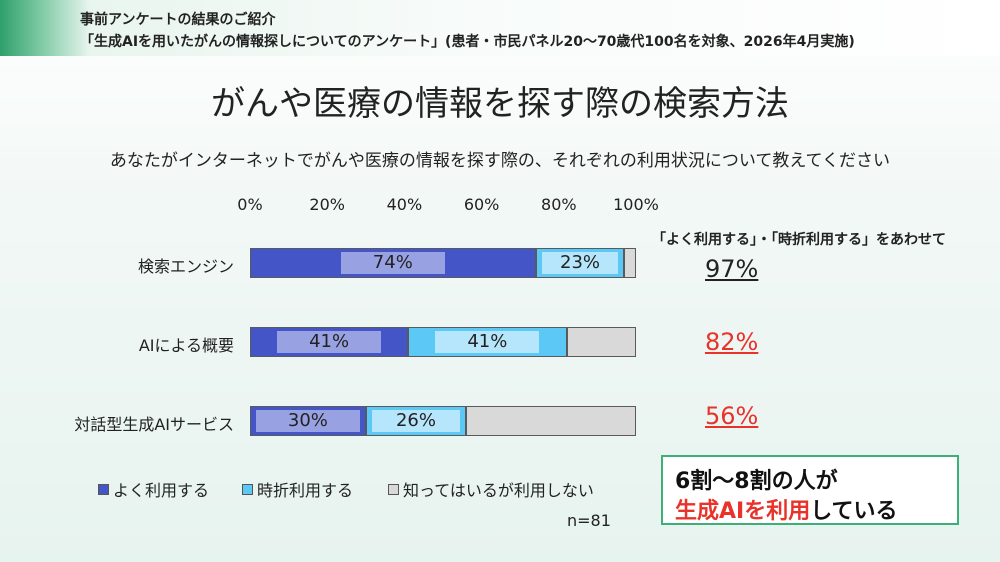  What do you see at coordinates (329, 342) in the screenshot?
I see `data-label-often: 41%` at bounding box center [329, 342].